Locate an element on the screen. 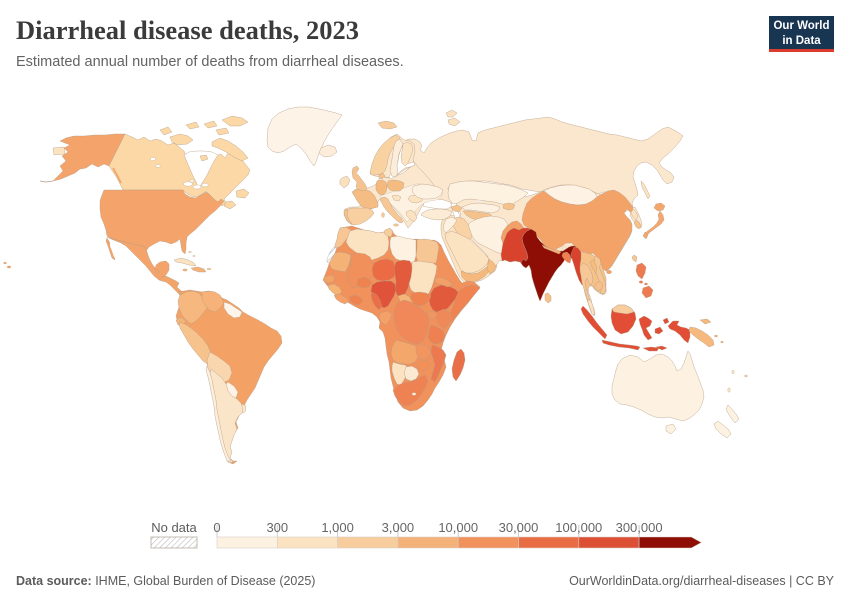 This screenshot has width=850, height=600. svg-text: 30,000 is located at coordinates (519, 527).